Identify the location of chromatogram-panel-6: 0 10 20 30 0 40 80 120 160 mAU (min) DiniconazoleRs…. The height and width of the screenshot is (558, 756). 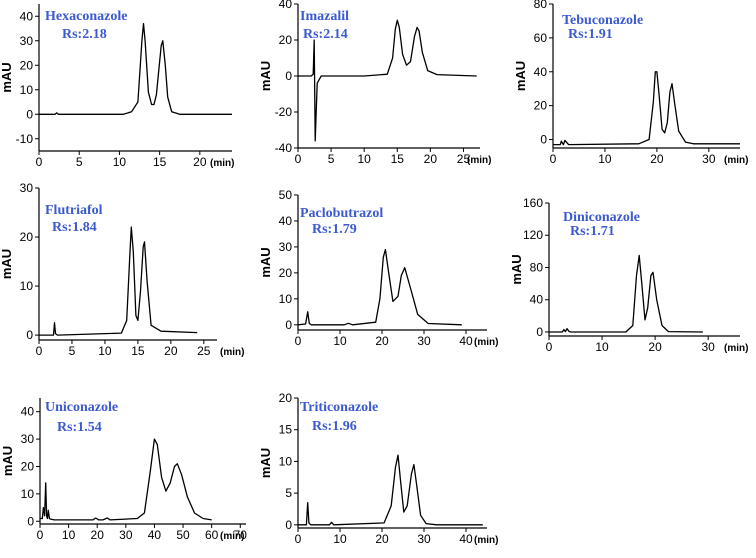
(628, 275).